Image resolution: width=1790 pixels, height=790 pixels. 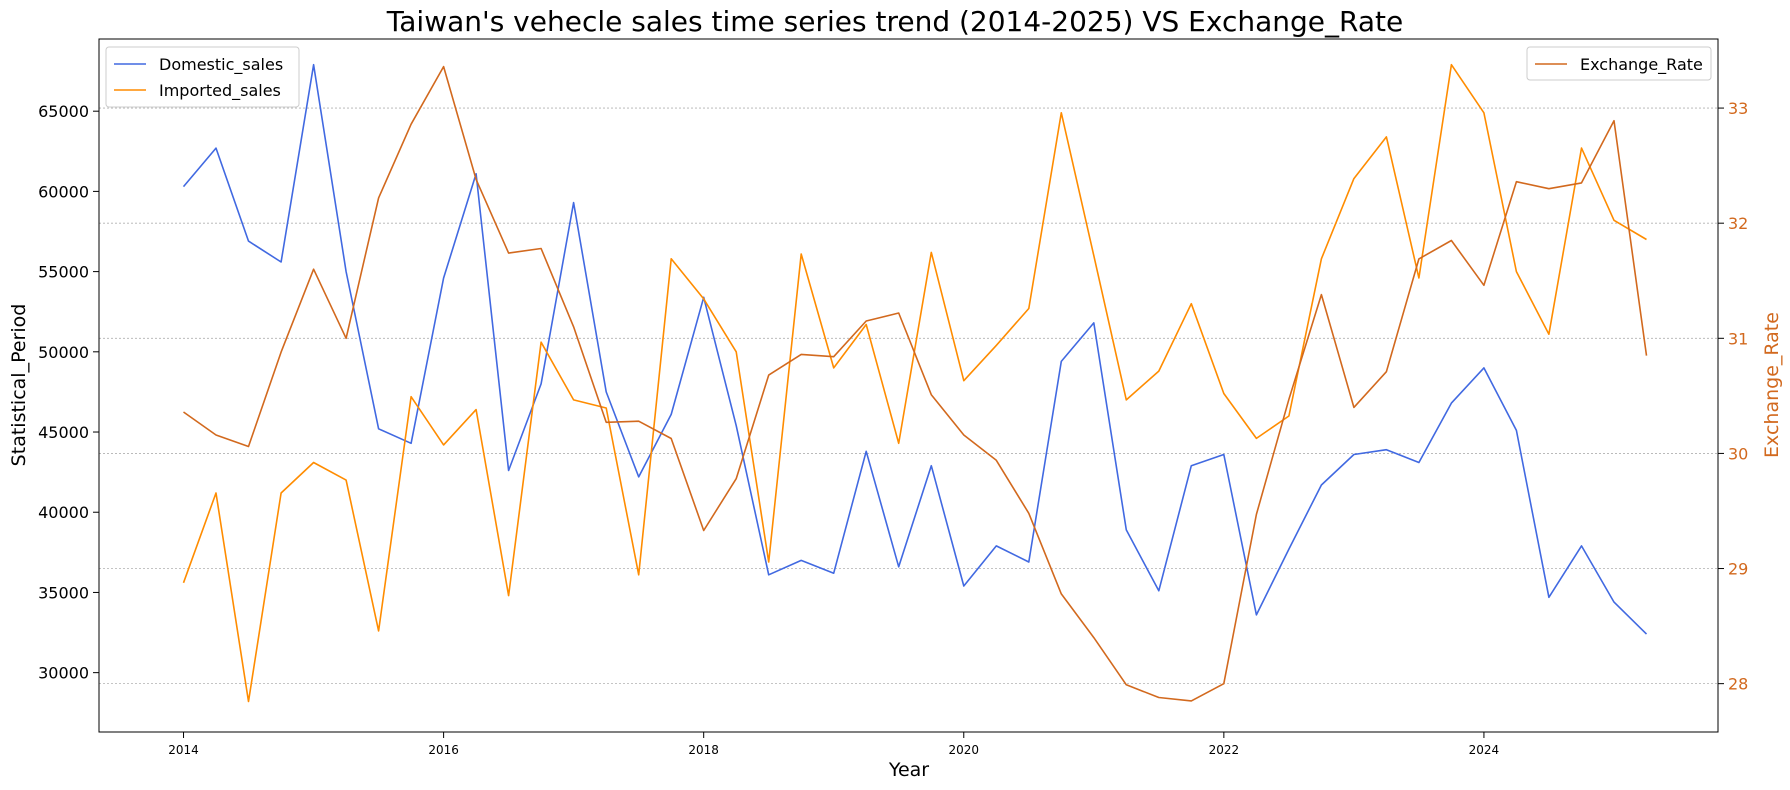 I want to click on x-tick-label: 2016, so click(x=443, y=750).